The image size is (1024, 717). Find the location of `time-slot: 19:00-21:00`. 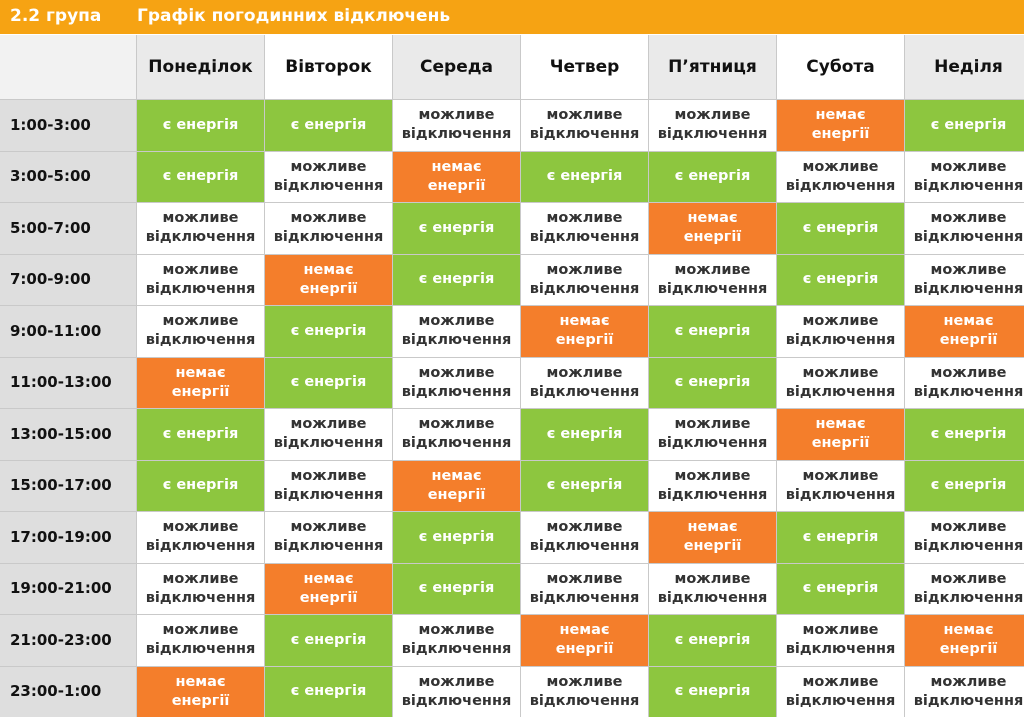

time-slot: 19:00-21:00 is located at coordinates (68, 589).